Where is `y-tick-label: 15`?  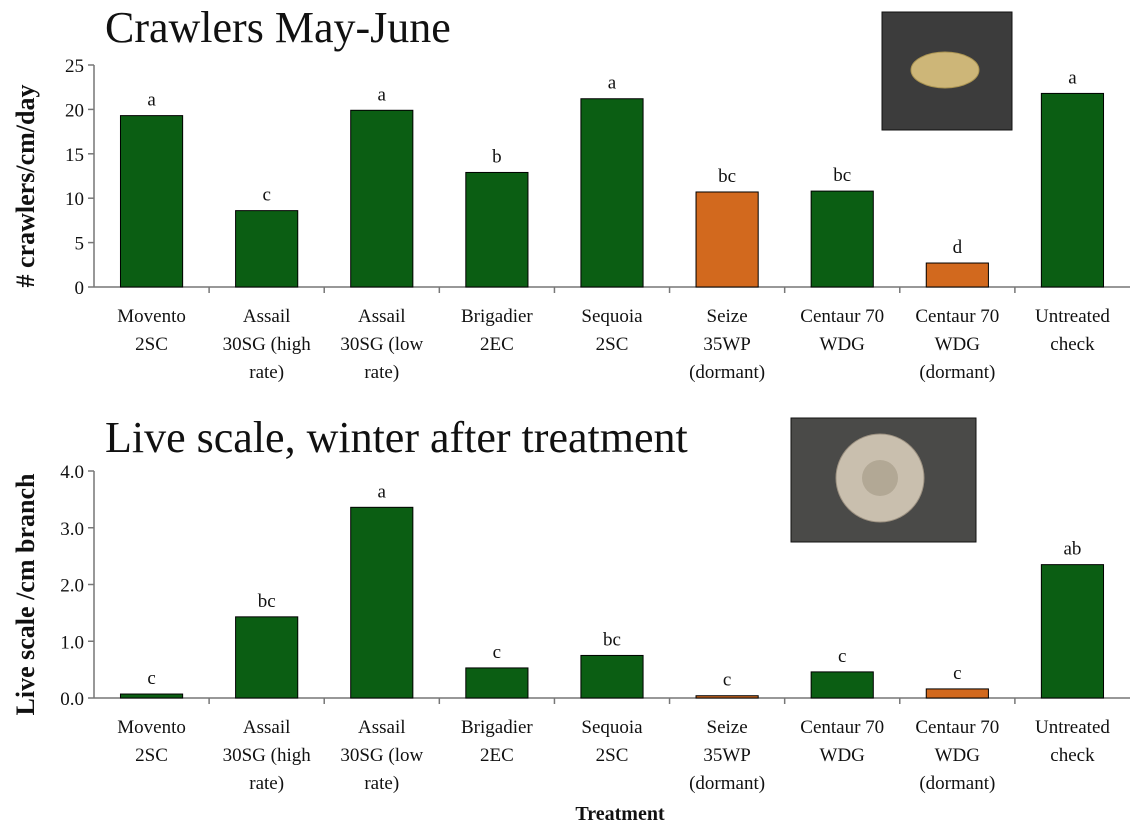 y-tick-label: 15 is located at coordinates (74, 155).